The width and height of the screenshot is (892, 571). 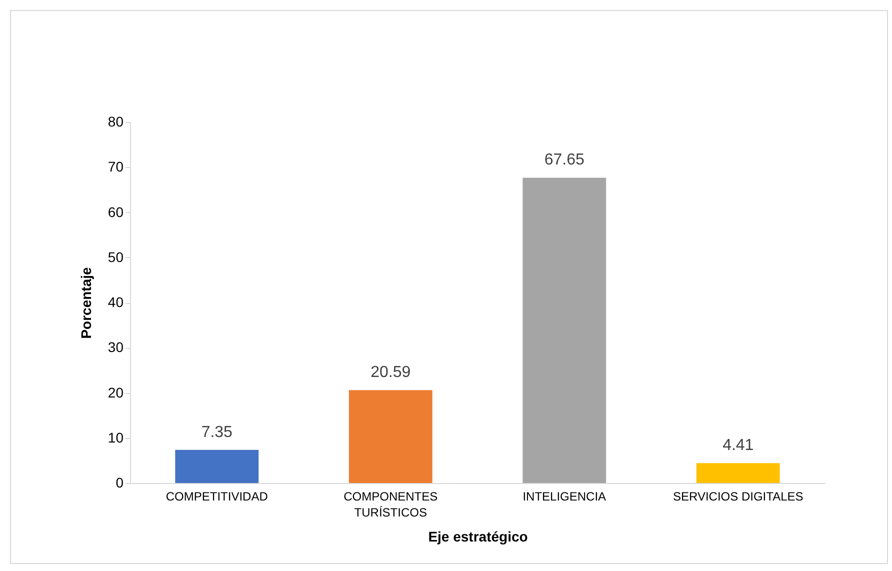 What do you see at coordinates (564, 160) in the screenshot?
I see `data-label: 67.65` at bounding box center [564, 160].